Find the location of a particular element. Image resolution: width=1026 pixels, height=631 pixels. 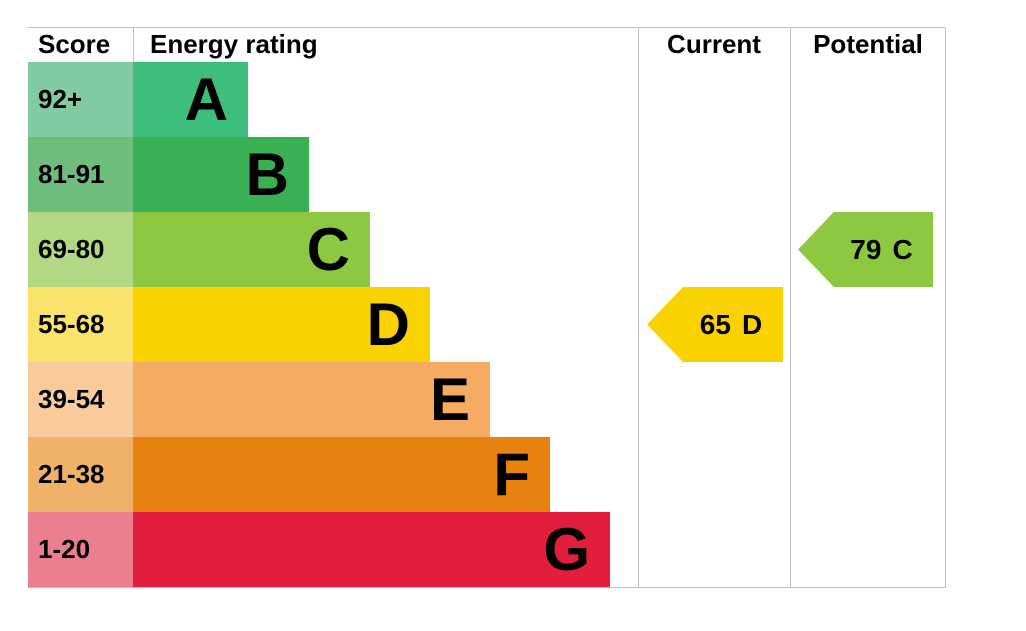

potential-column-header: Potential is located at coordinates (868, 44).